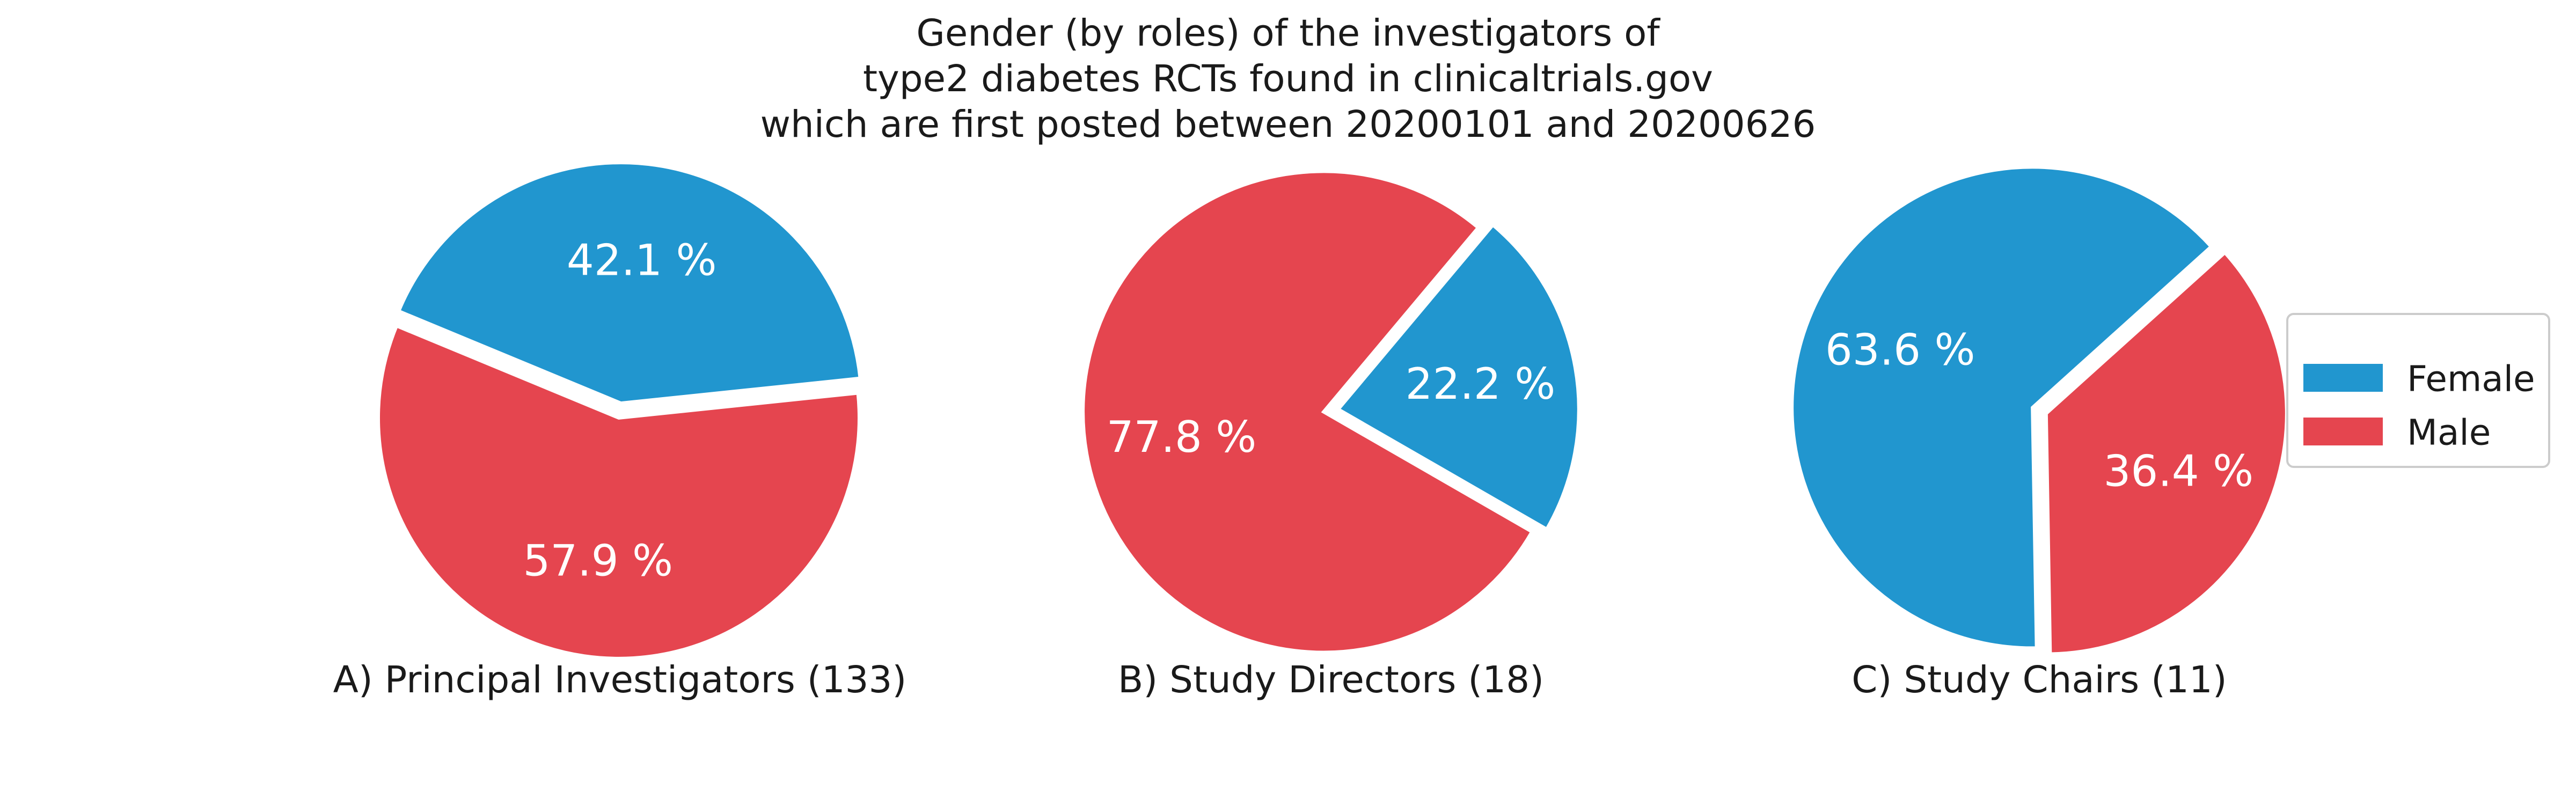 The width and height of the screenshot is (2576, 805). I want to click on pie-study-directors: 22.2 % 77.8 %, so click(1330, 412).